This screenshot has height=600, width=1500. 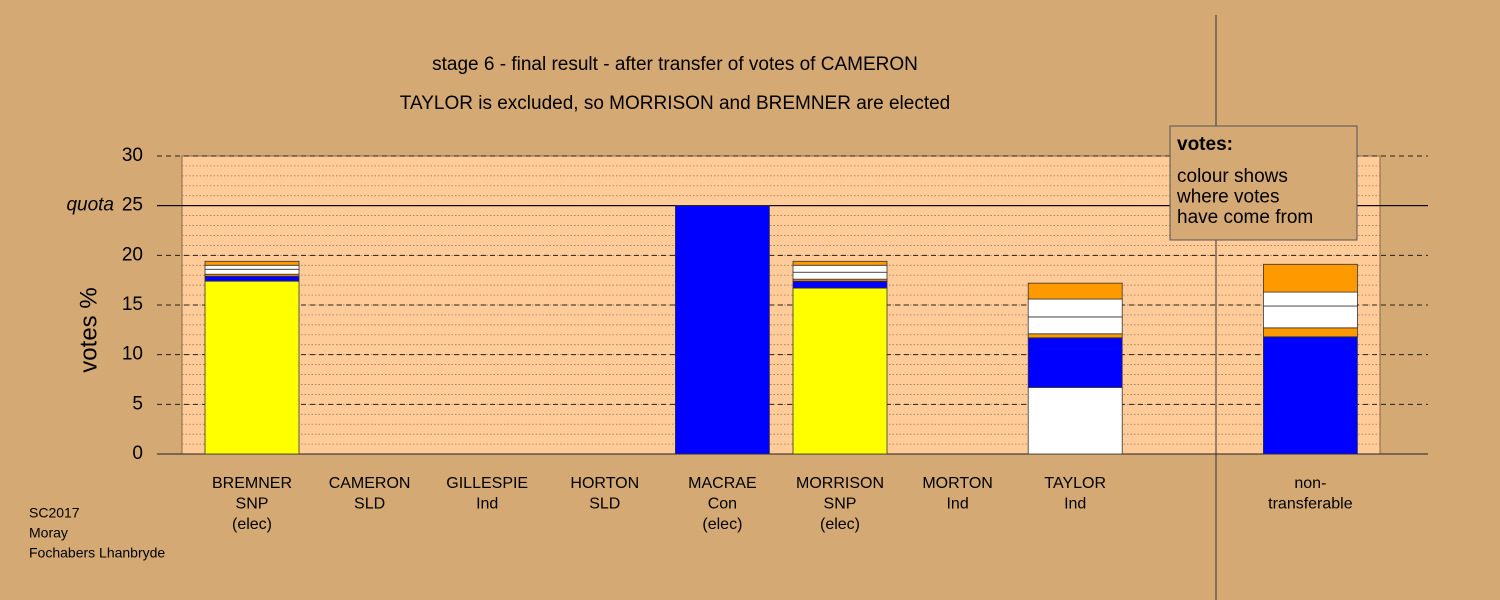 I want to click on legend-title: votes:, so click(x=1205, y=144).